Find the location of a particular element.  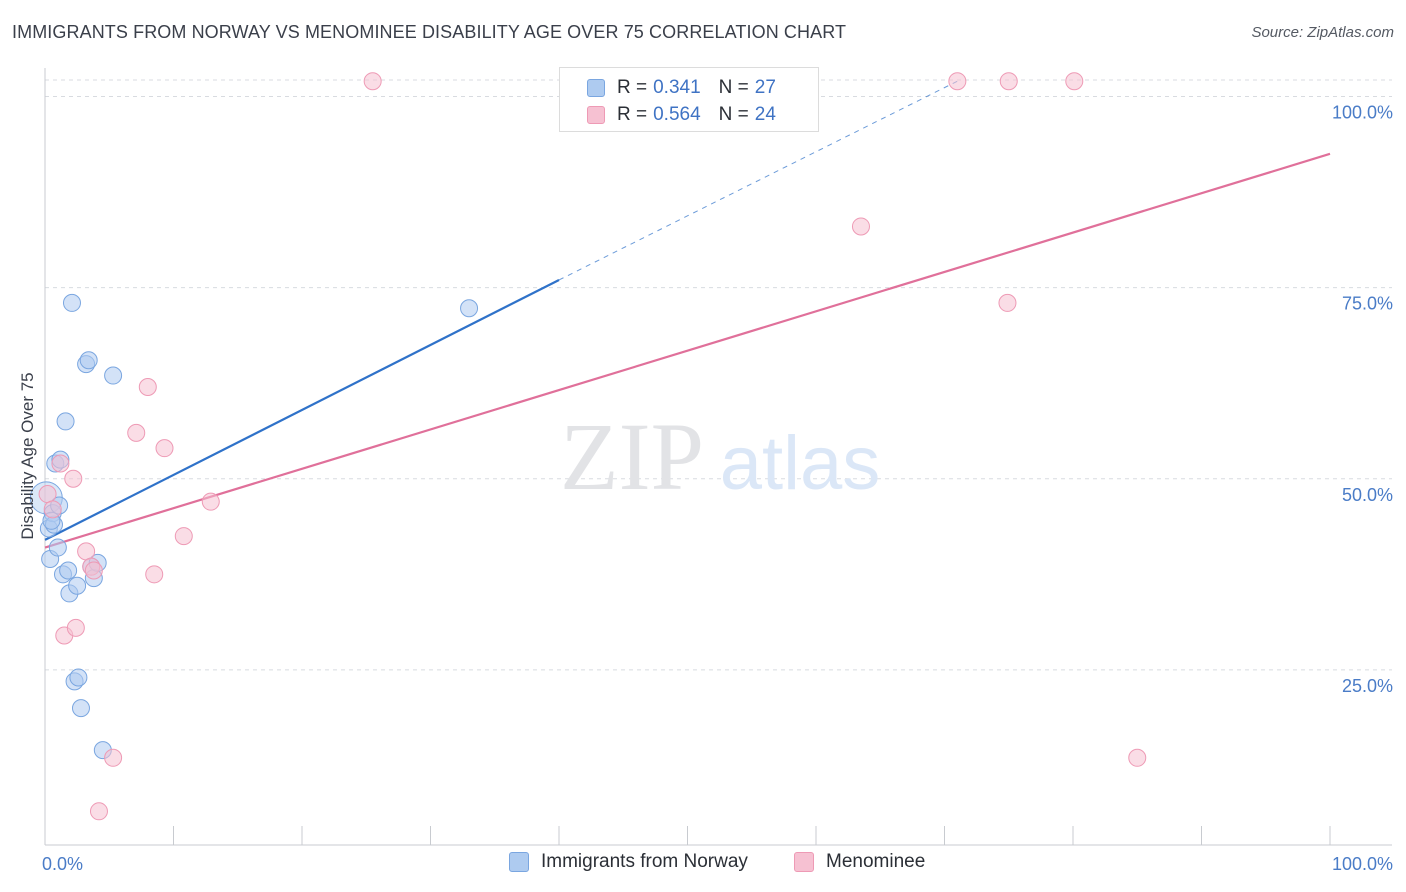

x-tick-label-max: 100.0% is located at coordinates (1362, 864).